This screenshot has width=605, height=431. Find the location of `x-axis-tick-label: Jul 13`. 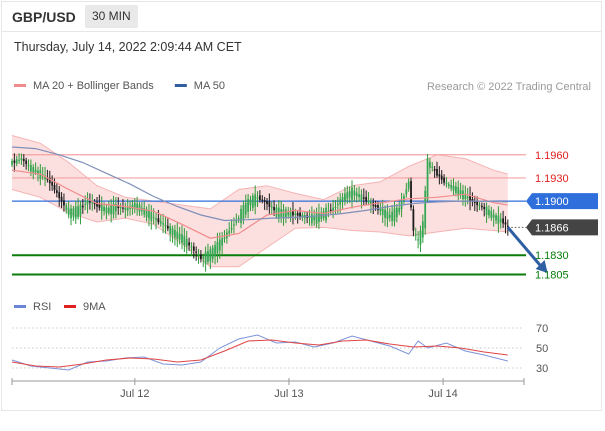

x-axis-tick-label: Jul 13 is located at coordinates (288, 394).